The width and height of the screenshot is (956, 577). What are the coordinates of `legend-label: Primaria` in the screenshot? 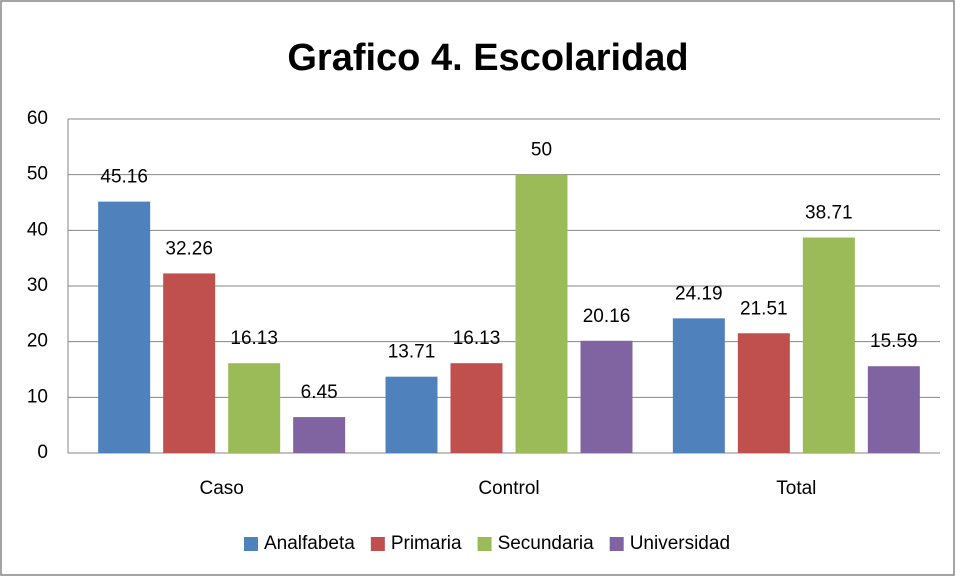 It's located at (426, 543).